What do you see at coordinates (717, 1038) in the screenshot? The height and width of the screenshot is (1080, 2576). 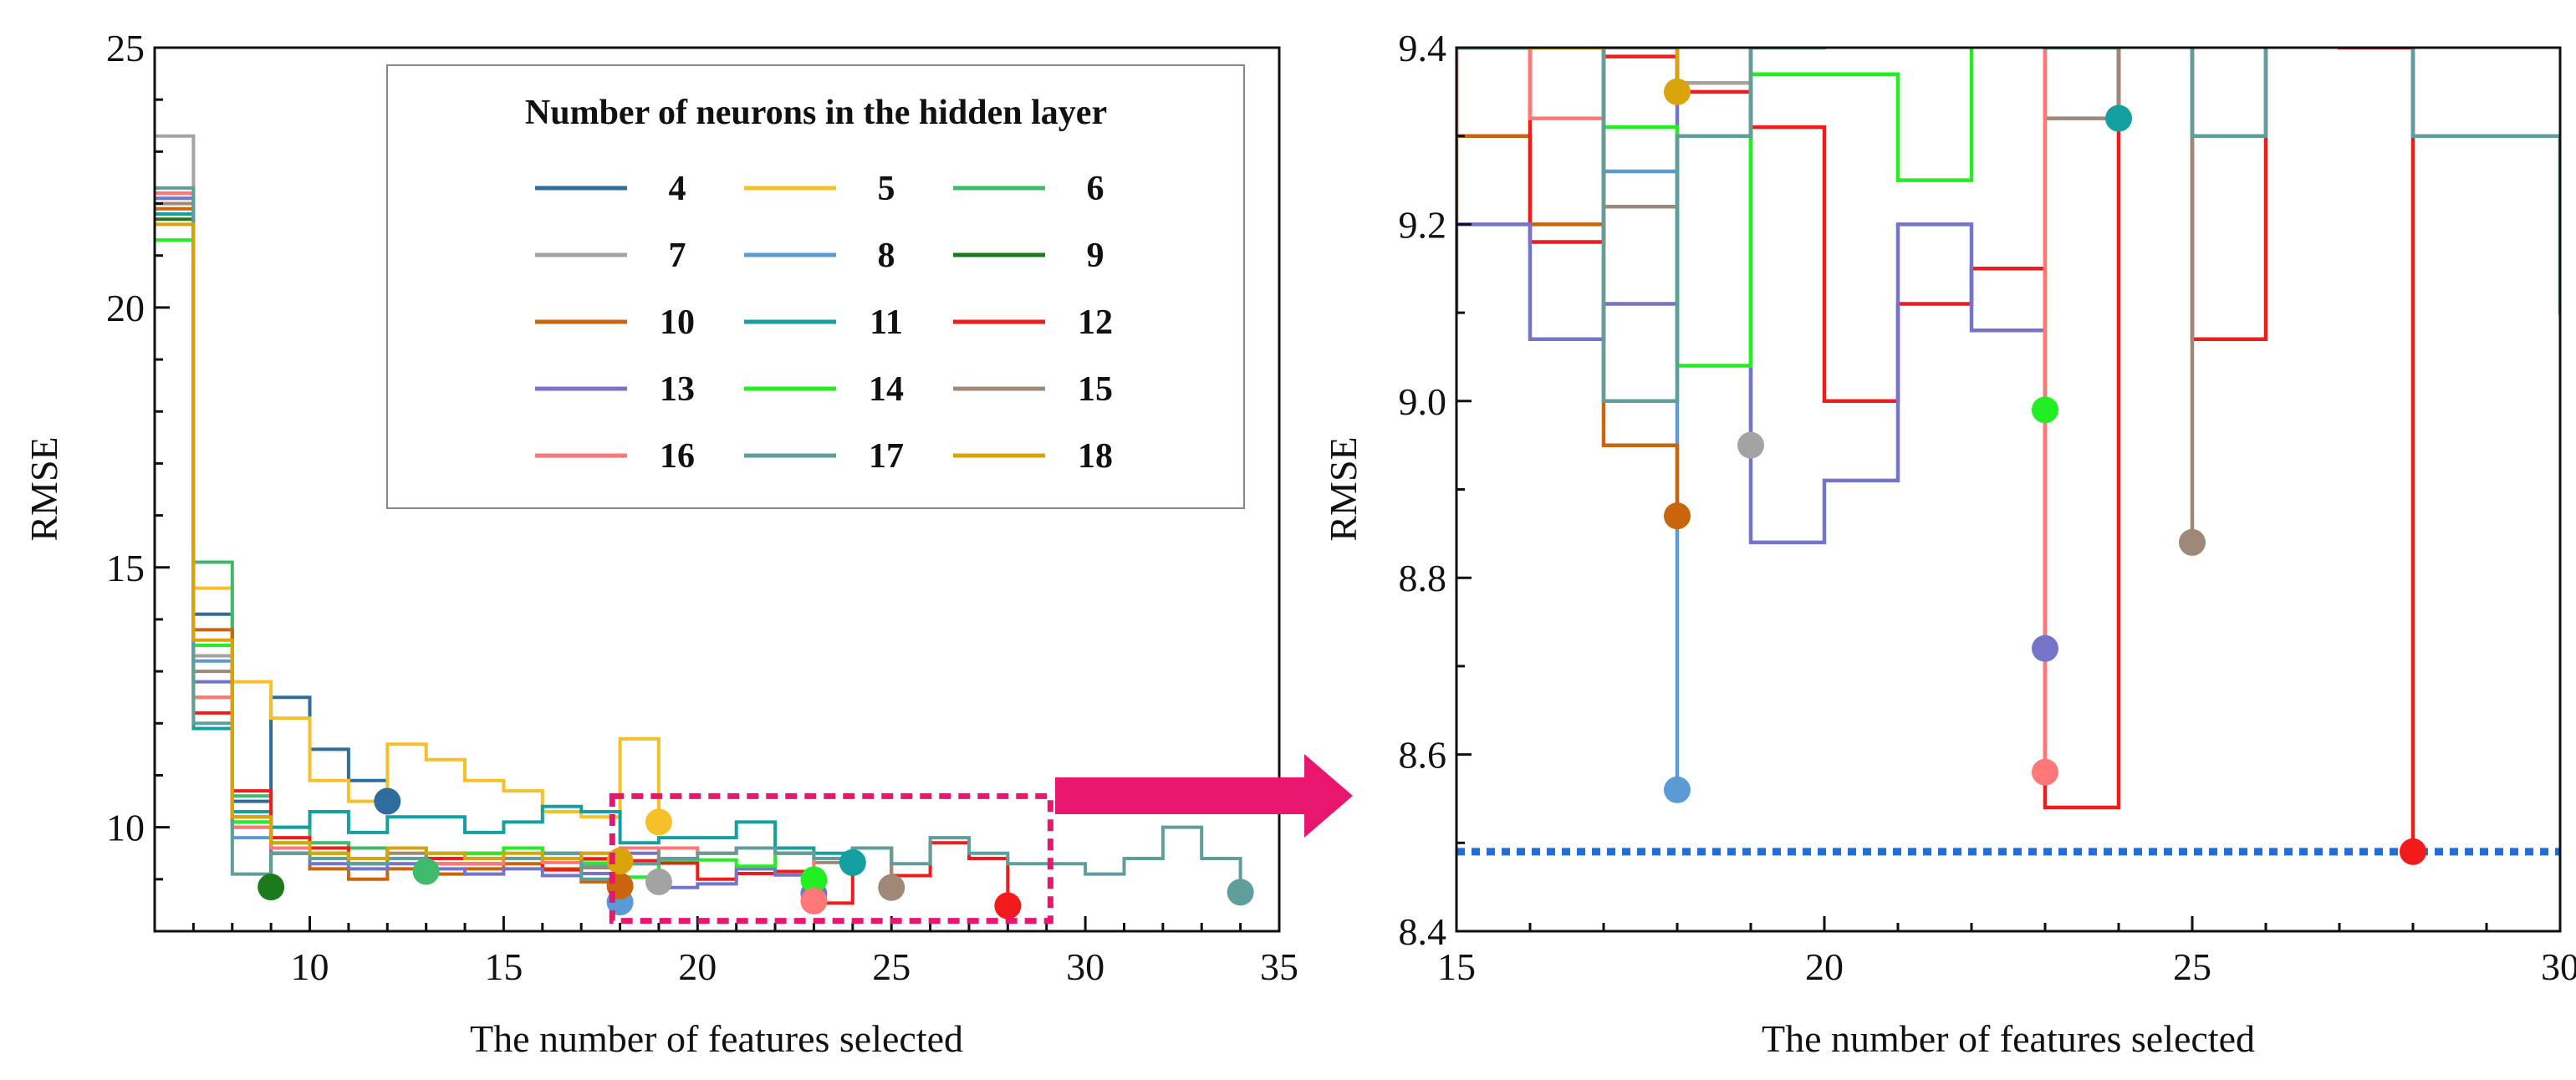 I see `full-view-x-axis-title: The number of features selected` at bounding box center [717, 1038].